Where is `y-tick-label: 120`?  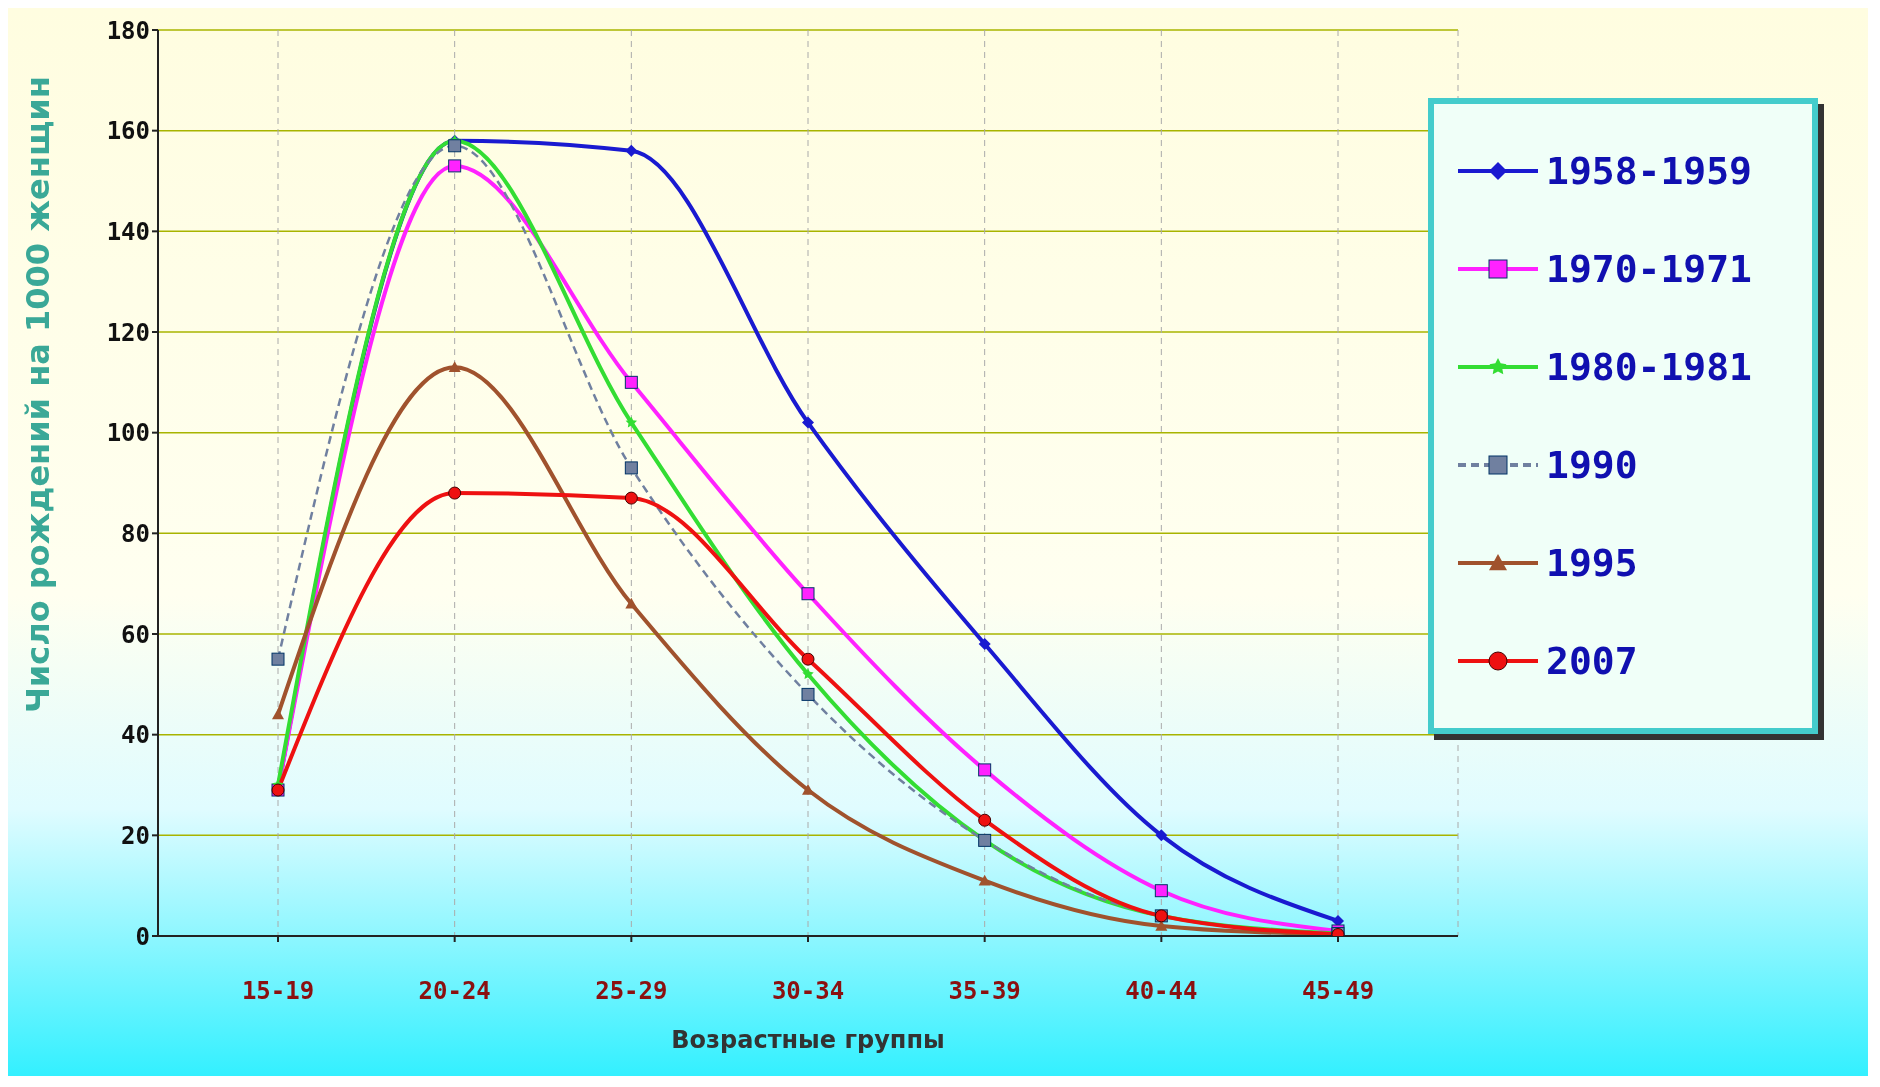 y-tick-label: 120 is located at coordinates (128, 332).